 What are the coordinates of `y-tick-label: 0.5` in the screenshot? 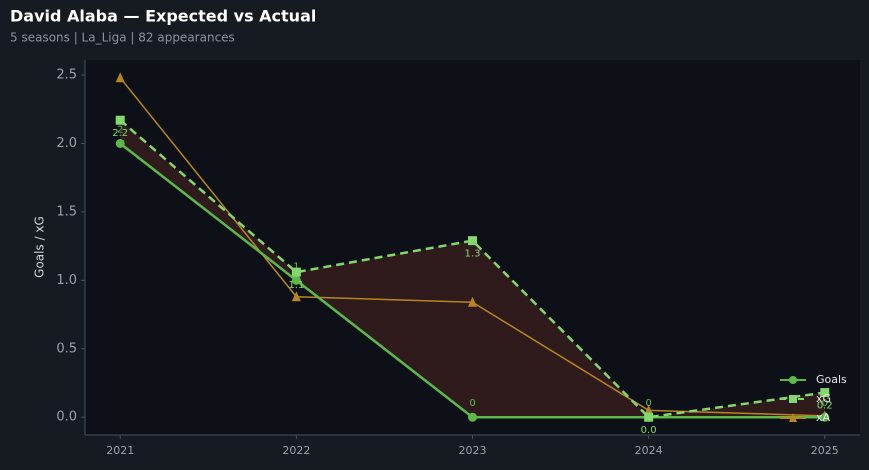 It's located at (66, 348).